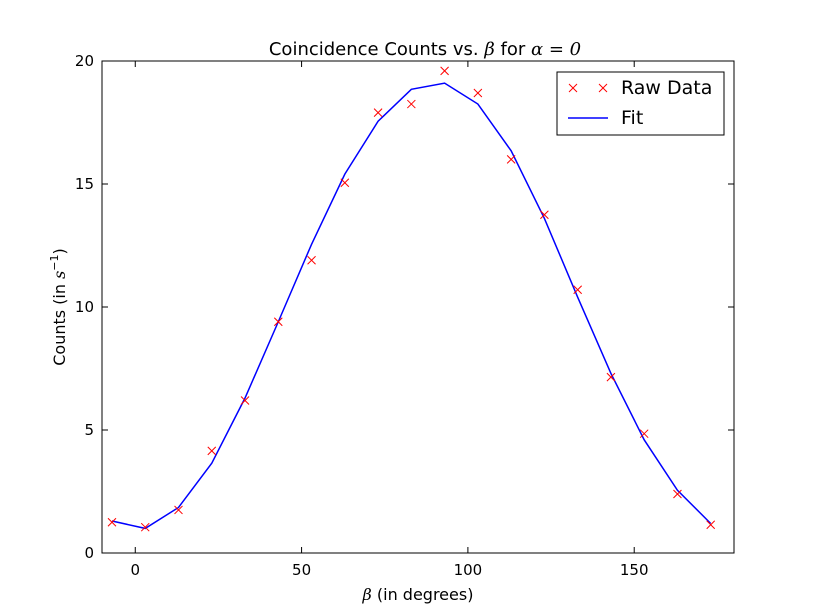  Describe the element at coordinates (632, 118) in the screenshot. I see `legend-fit-label: Fit` at that location.